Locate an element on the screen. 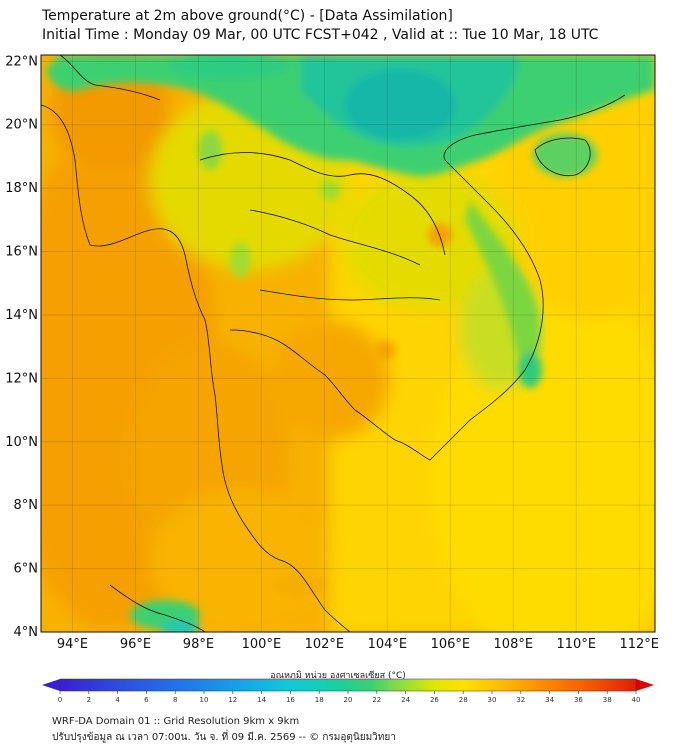 Image resolution: width=676 pixels, height=756 pixels. colorbar-tick-label: 40 is located at coordinates (636, 700).